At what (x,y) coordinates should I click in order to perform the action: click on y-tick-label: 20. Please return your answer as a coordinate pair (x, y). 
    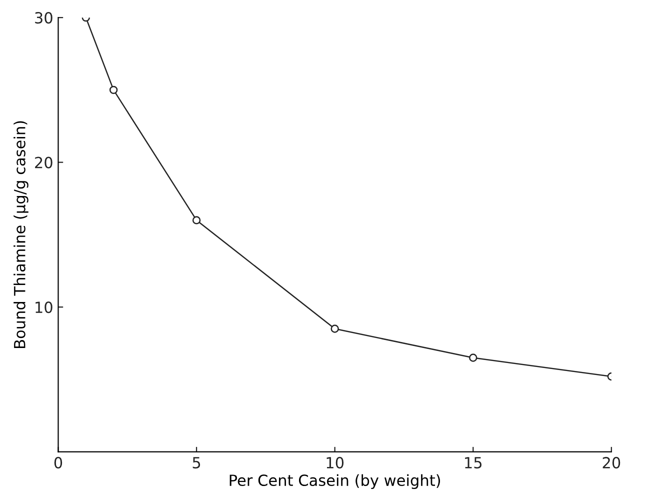
    Looking at the image, I should click on (43, 162).